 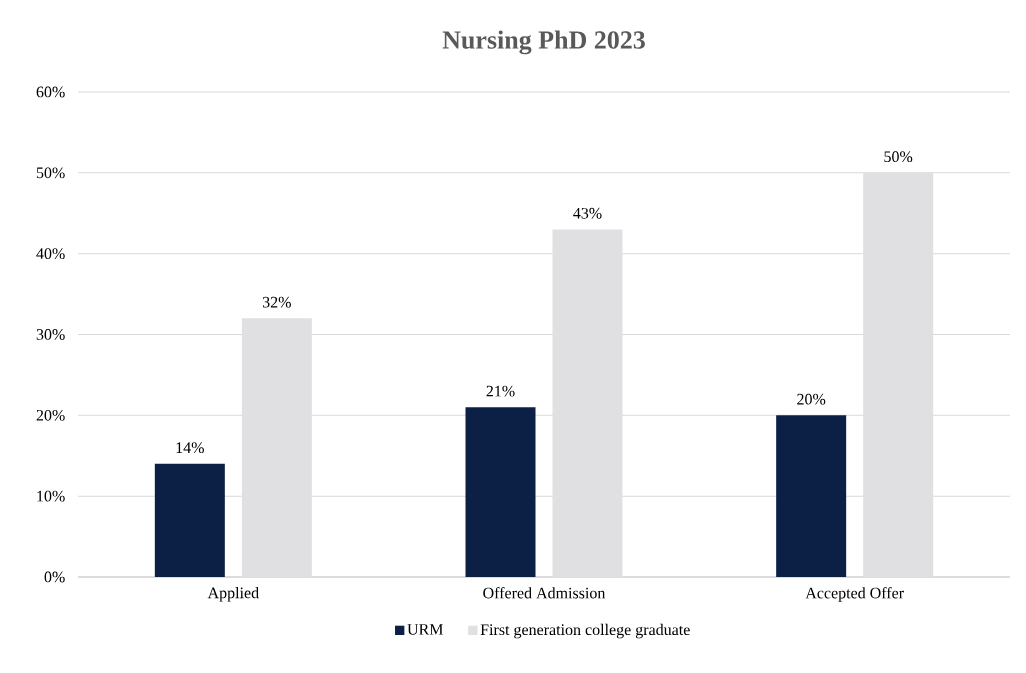 What do you see at coordinates (50, 254) in the screenshot?
I see `y-tick-label: 40%` at bounding box center [50, 254].